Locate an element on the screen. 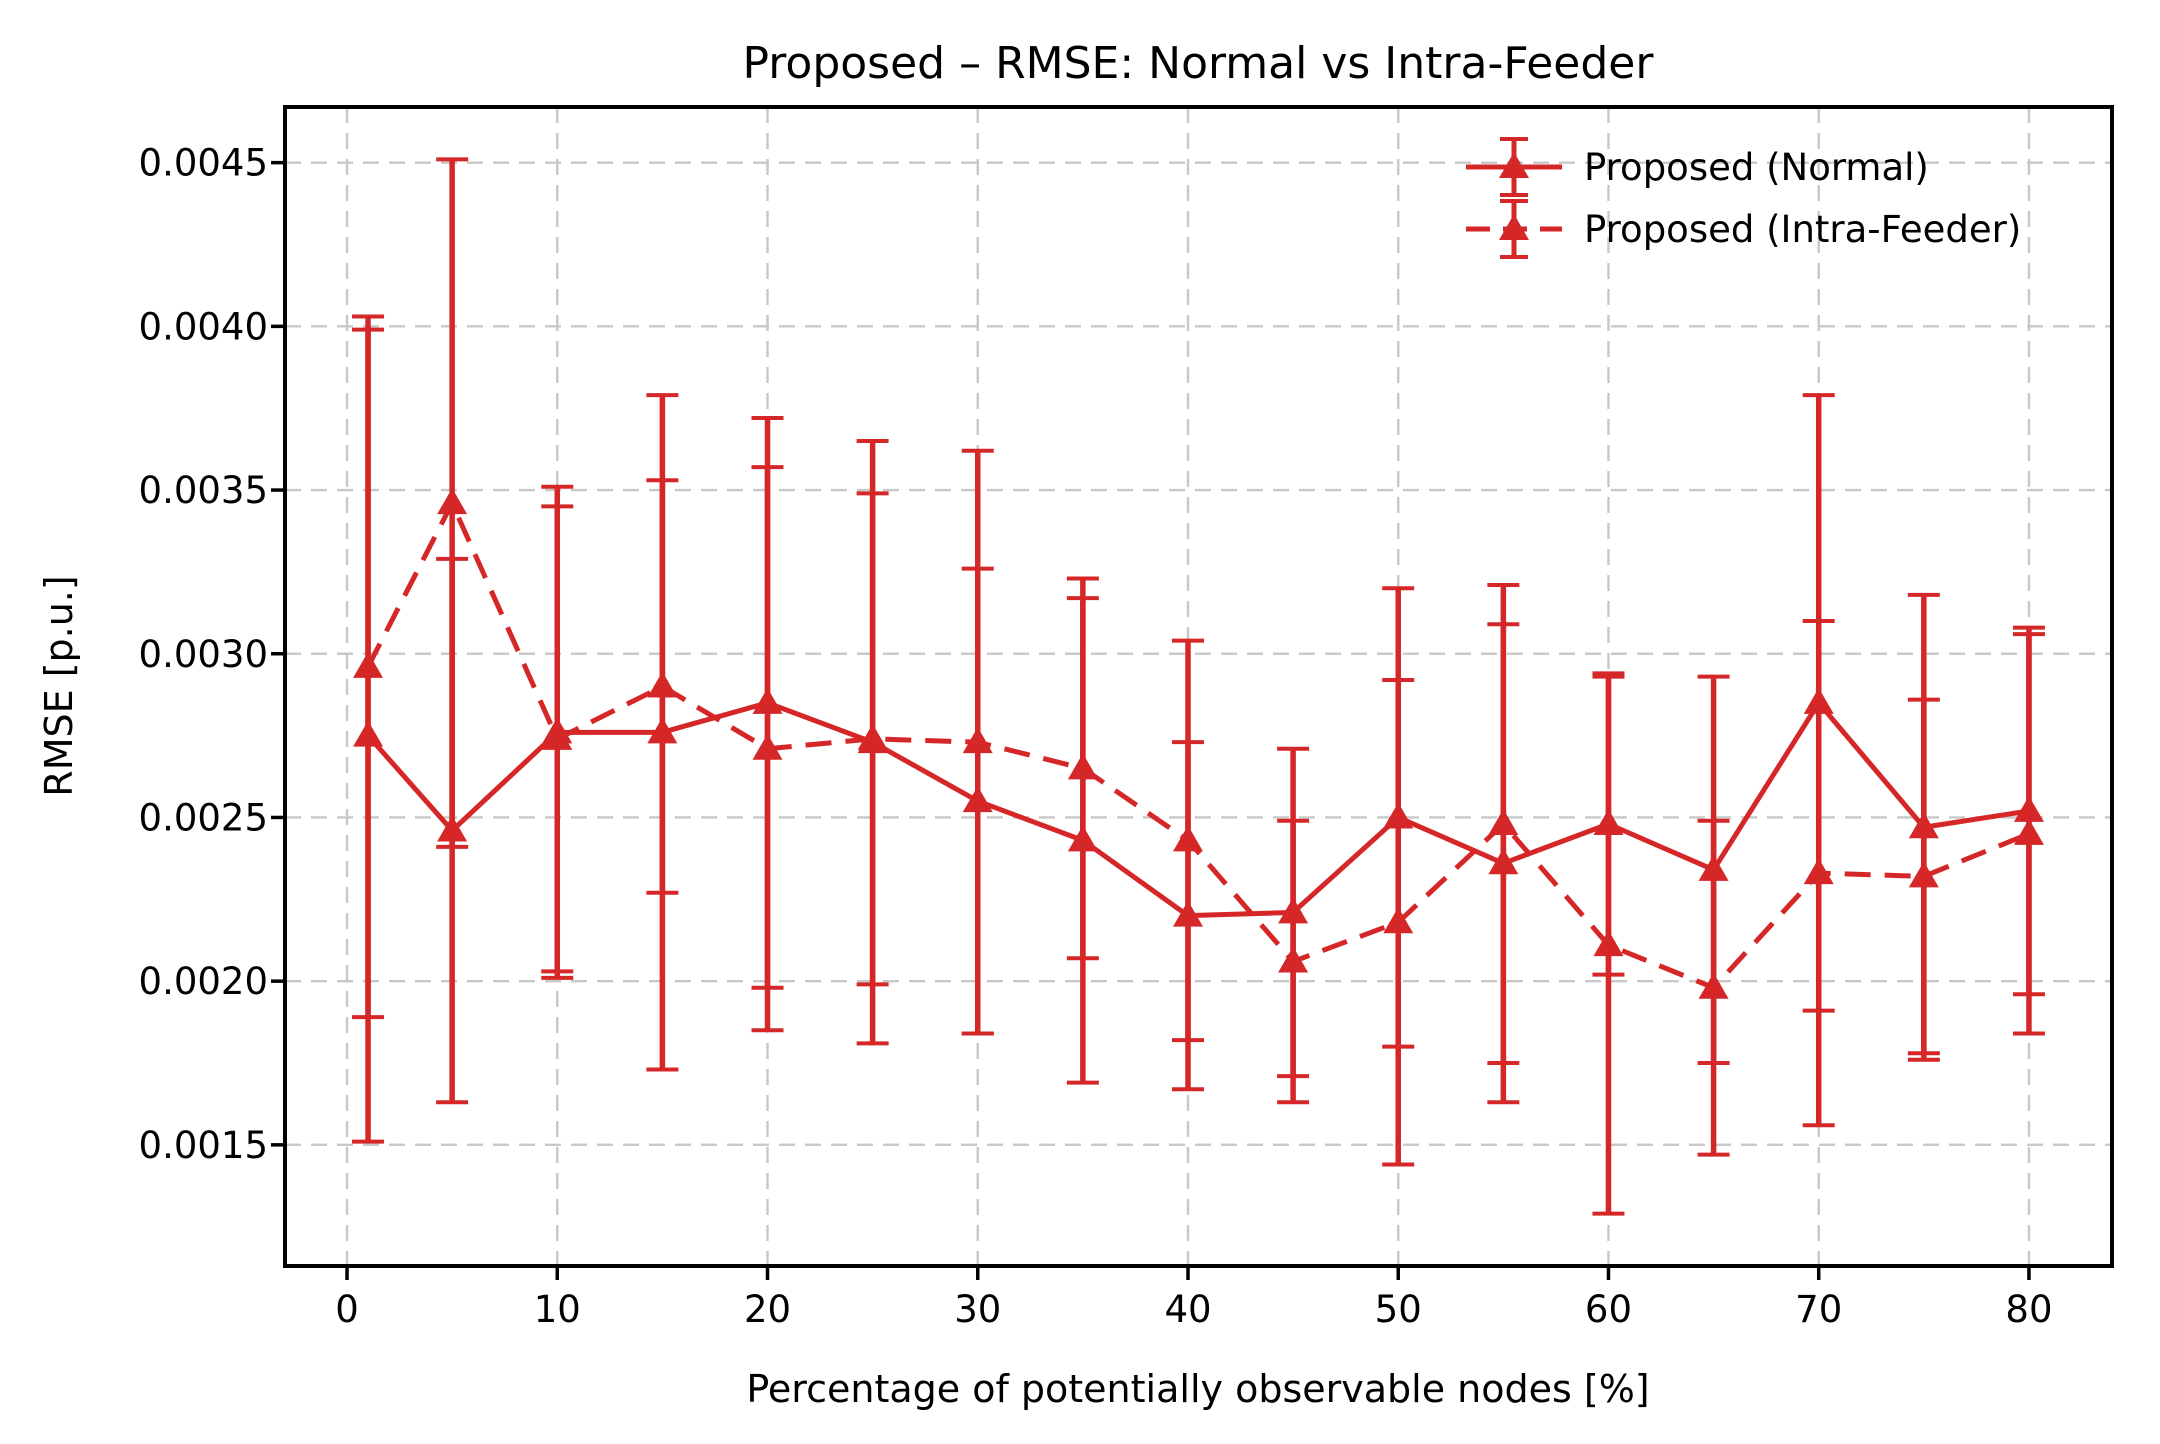 This screenshot has height=1444, width=2160. y-tick-label: 0.0025 is located at coordinates (203, 817).